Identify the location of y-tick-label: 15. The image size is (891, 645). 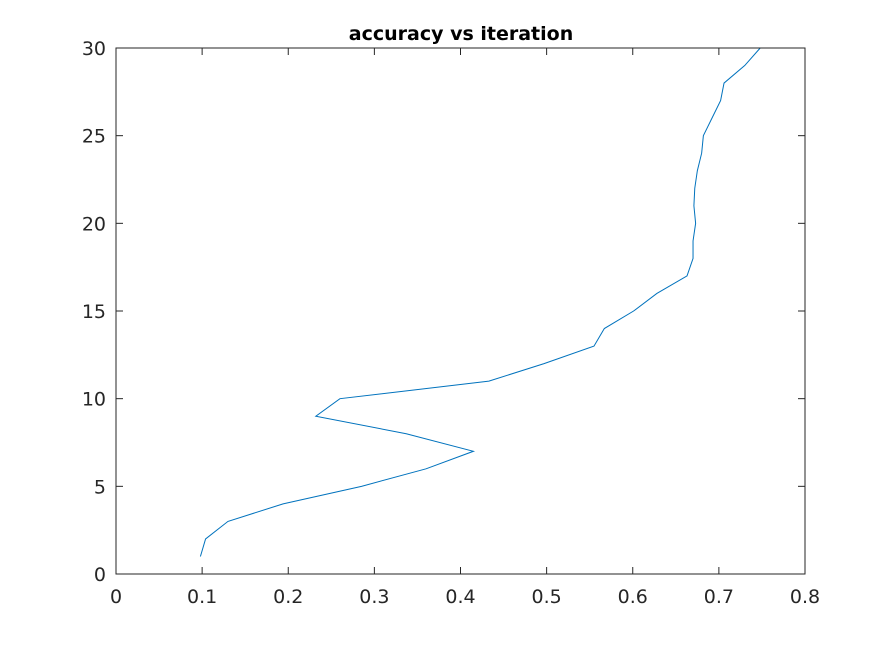
(94, 312).